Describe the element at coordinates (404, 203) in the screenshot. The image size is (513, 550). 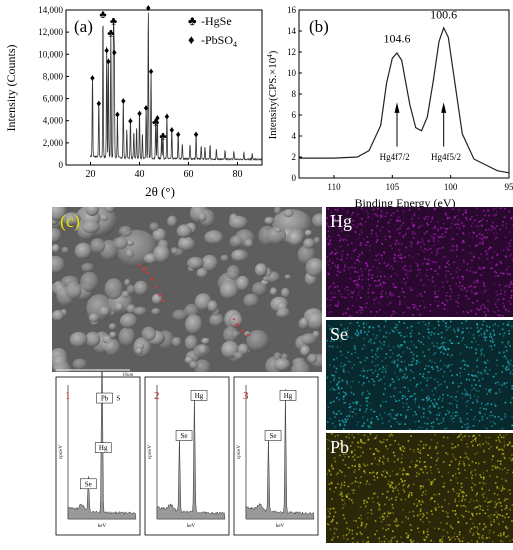
I see `xps-x-axis-label: Binding Energy (eV)` at that location.